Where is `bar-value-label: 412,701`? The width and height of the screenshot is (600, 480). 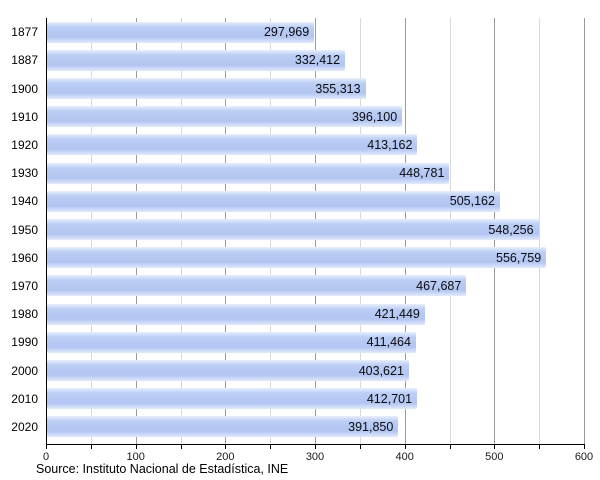
bar-value-label: 412,701 is located at coordinates (389, 398).